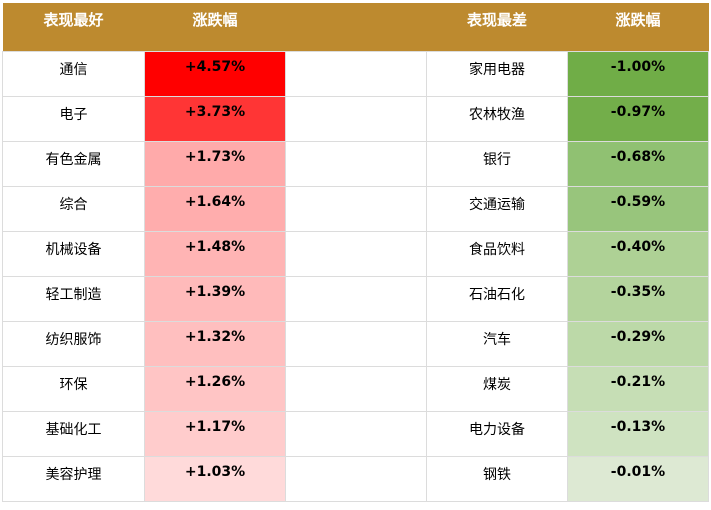 This screenshot has width=711, height=510. I want to click on worst-change: -0.01%, so click(638, 478).